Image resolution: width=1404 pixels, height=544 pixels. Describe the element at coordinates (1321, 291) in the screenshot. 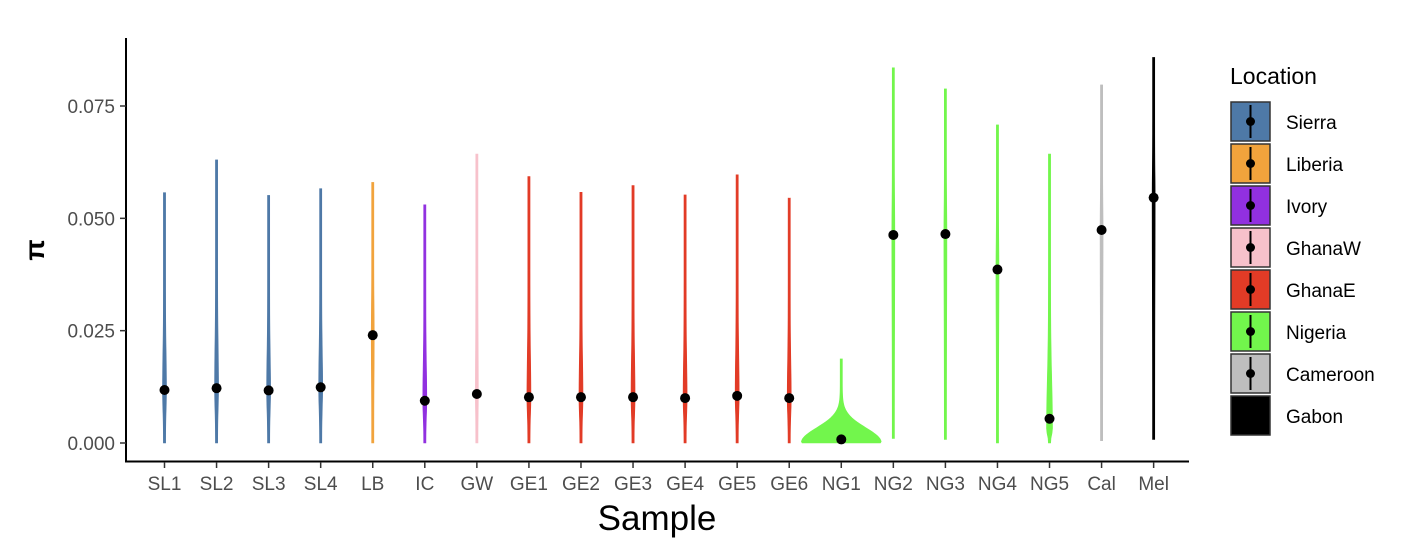

I see `legend-label-GhanaE: GhanaE` at that location.